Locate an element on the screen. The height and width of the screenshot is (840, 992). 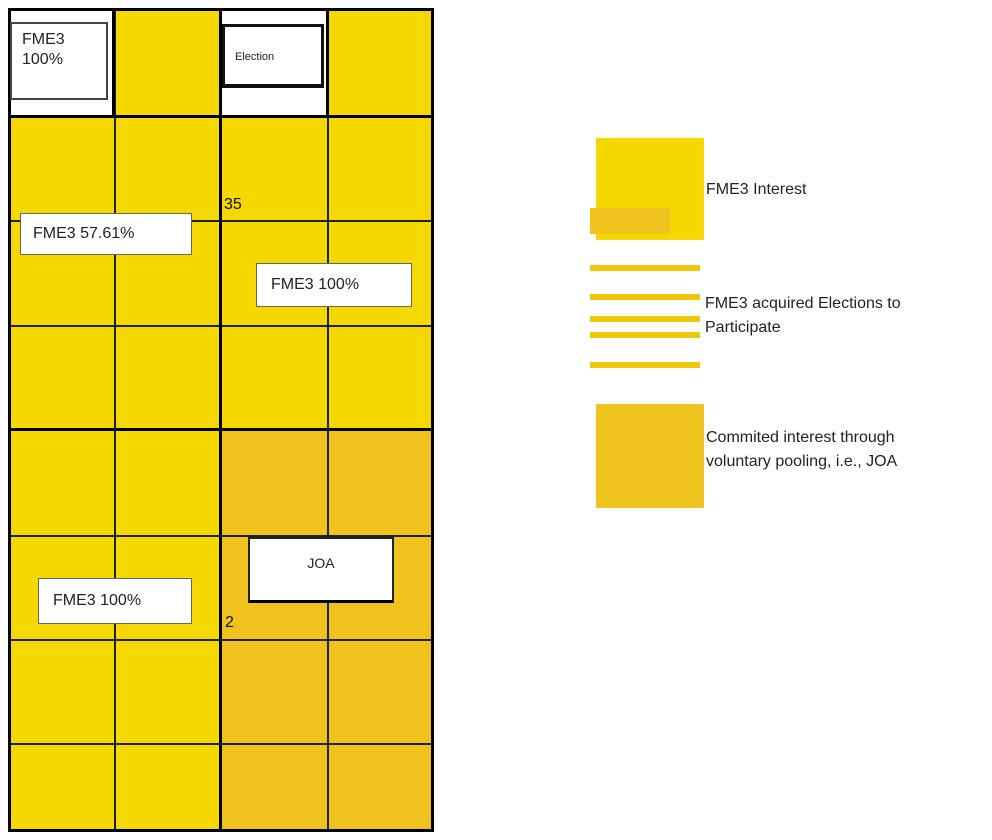
map-left-border is located at coordinates (9, 420).